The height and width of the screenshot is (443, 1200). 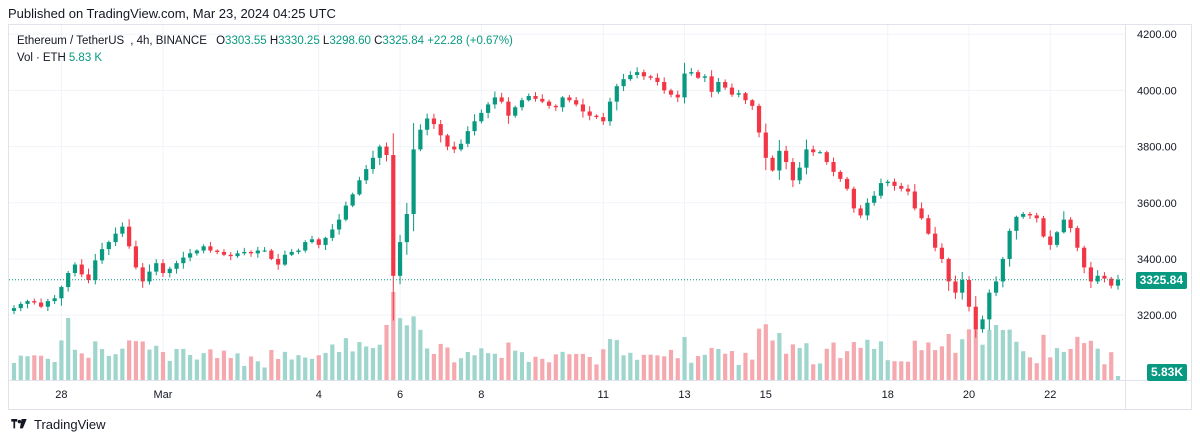 What do you see at coordinates (470, 41) in the screenshot?
I see `change-value: +22.28 (+0.67%)` at bounding box center [470, 41].